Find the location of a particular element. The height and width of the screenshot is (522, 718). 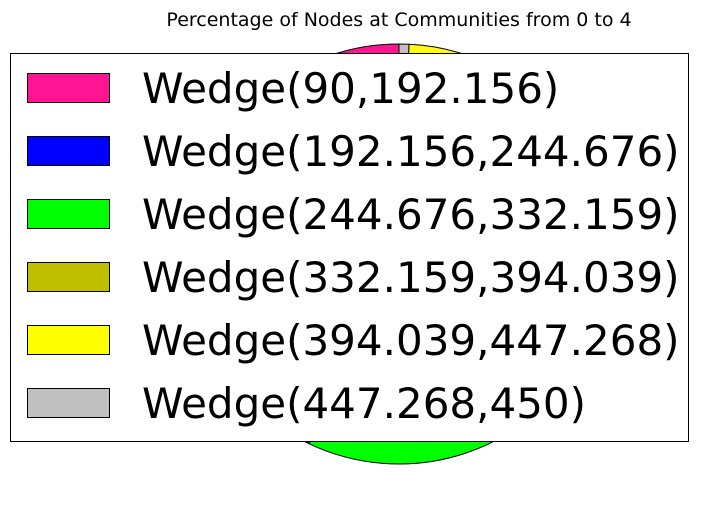

legend-entry-3: Wedge(332.159,394.039) is located at coordinates (353, 277).